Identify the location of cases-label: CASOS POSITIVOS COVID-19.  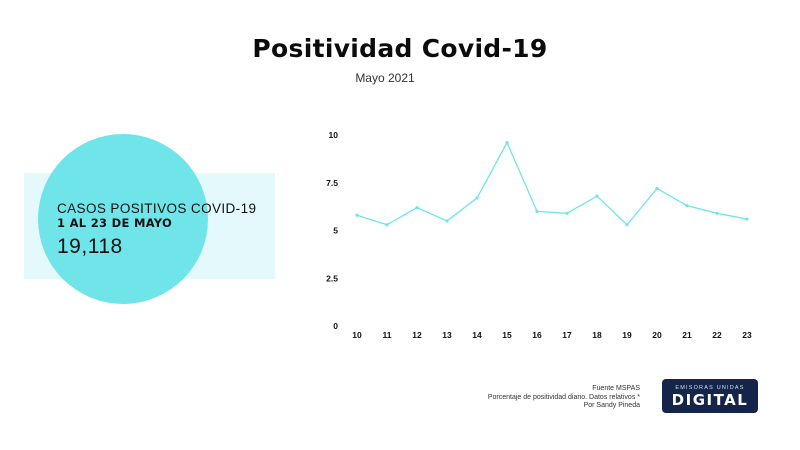
(157, 208).